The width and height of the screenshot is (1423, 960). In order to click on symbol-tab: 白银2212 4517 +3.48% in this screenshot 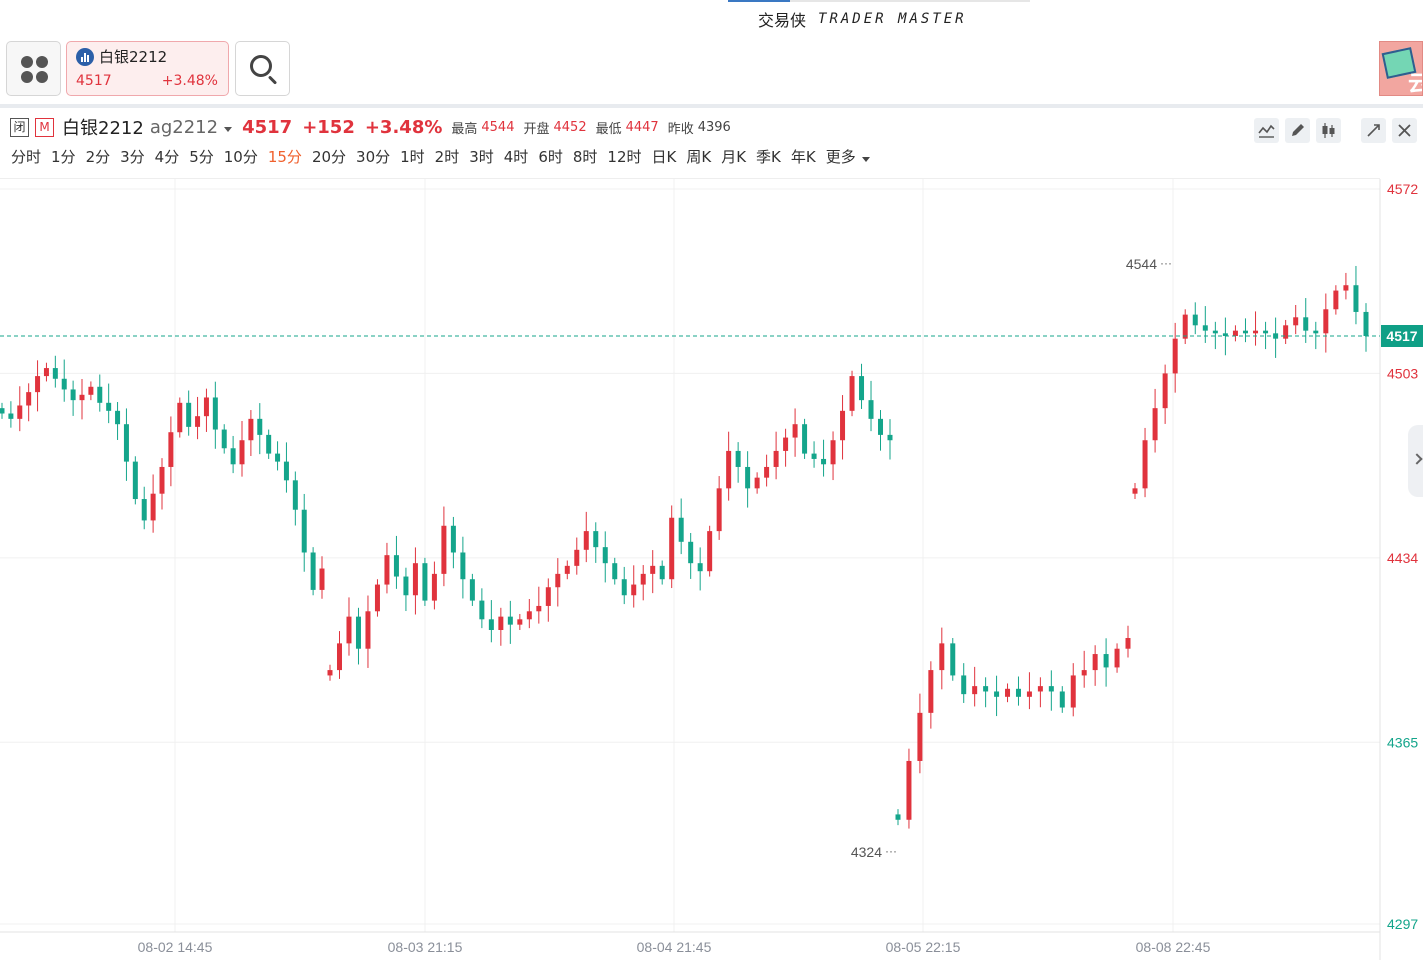, I will do `click(147, 68)`.